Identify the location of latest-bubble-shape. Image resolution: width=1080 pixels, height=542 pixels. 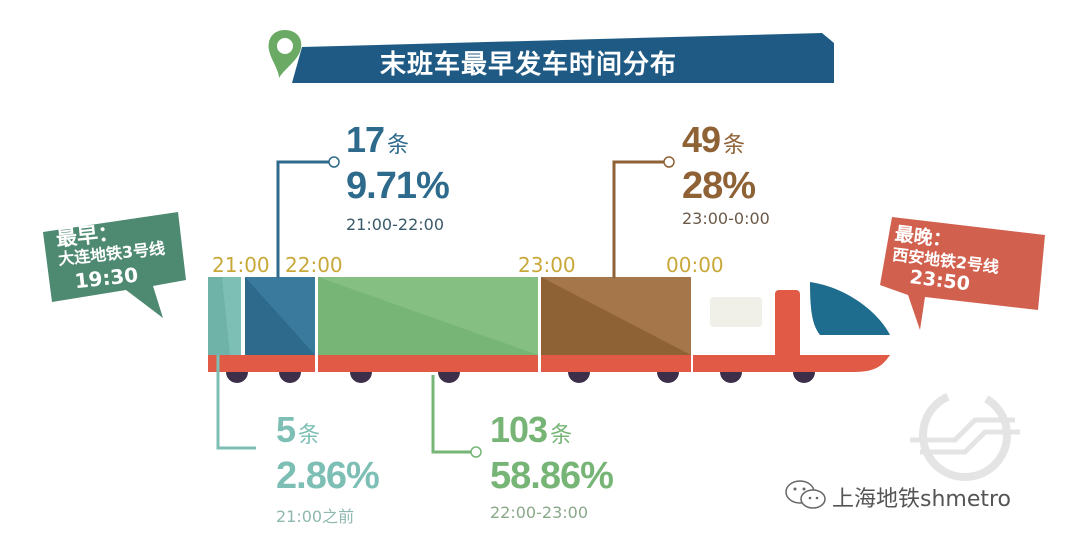
(962, 273).